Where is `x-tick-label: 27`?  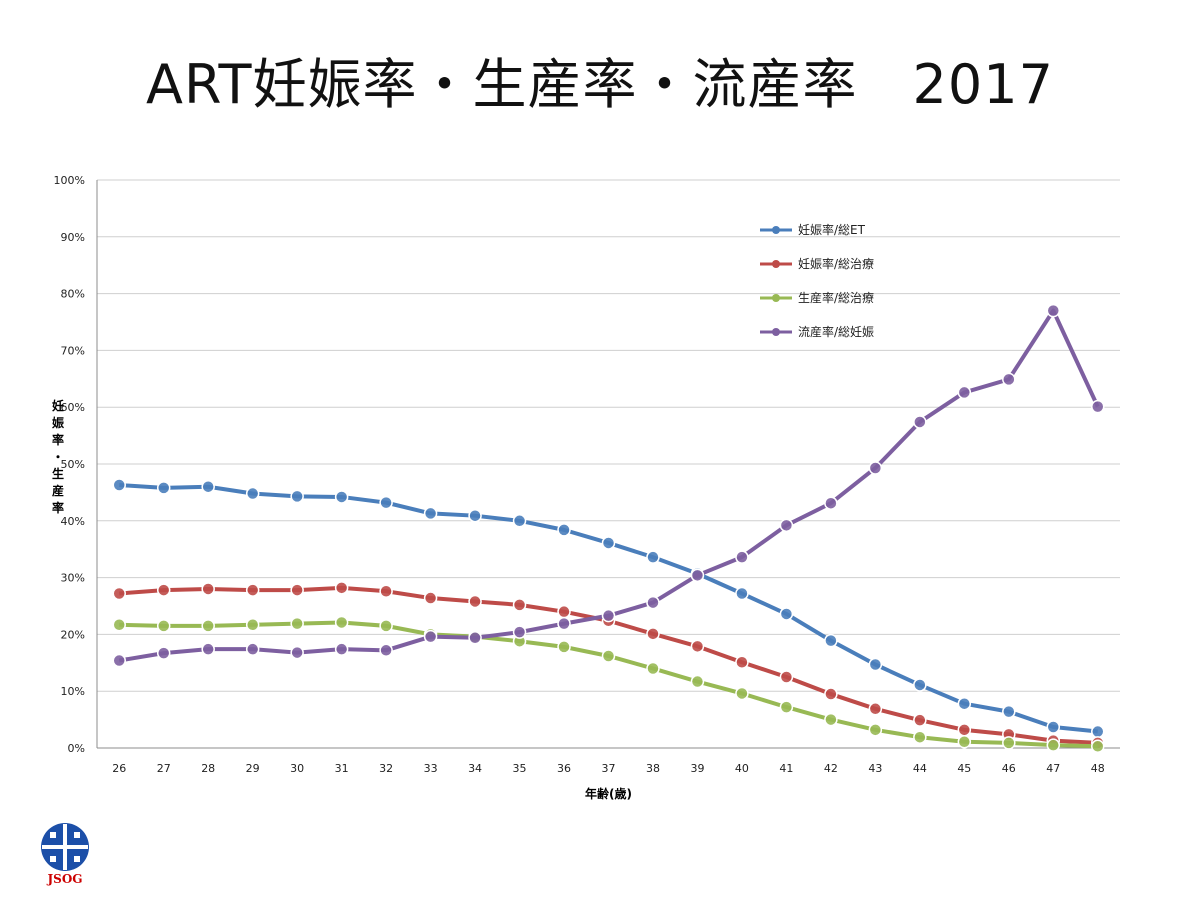
x-tick-label: 27 is located at coordinates (164, 768).